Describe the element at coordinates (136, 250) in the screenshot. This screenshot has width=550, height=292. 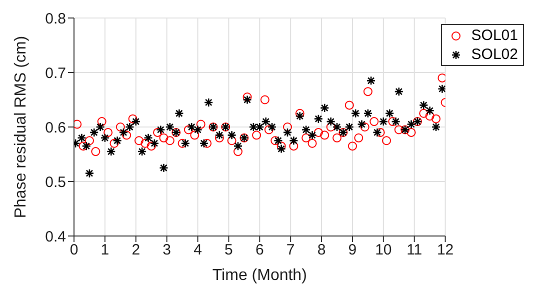
I see `x-tick-label: 2` at that location.